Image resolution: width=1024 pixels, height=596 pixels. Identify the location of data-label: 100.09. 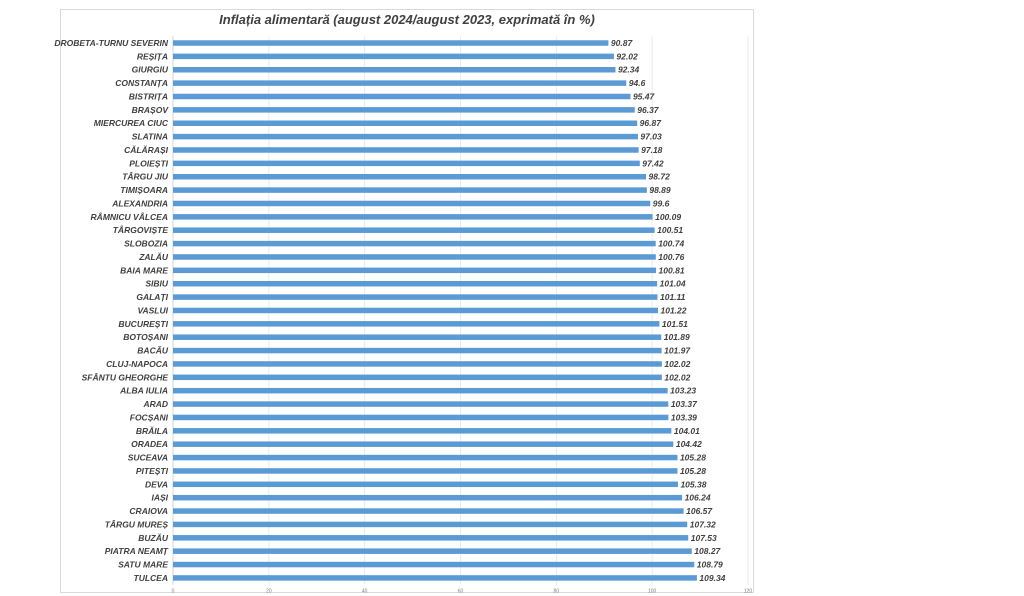
(668, 217).